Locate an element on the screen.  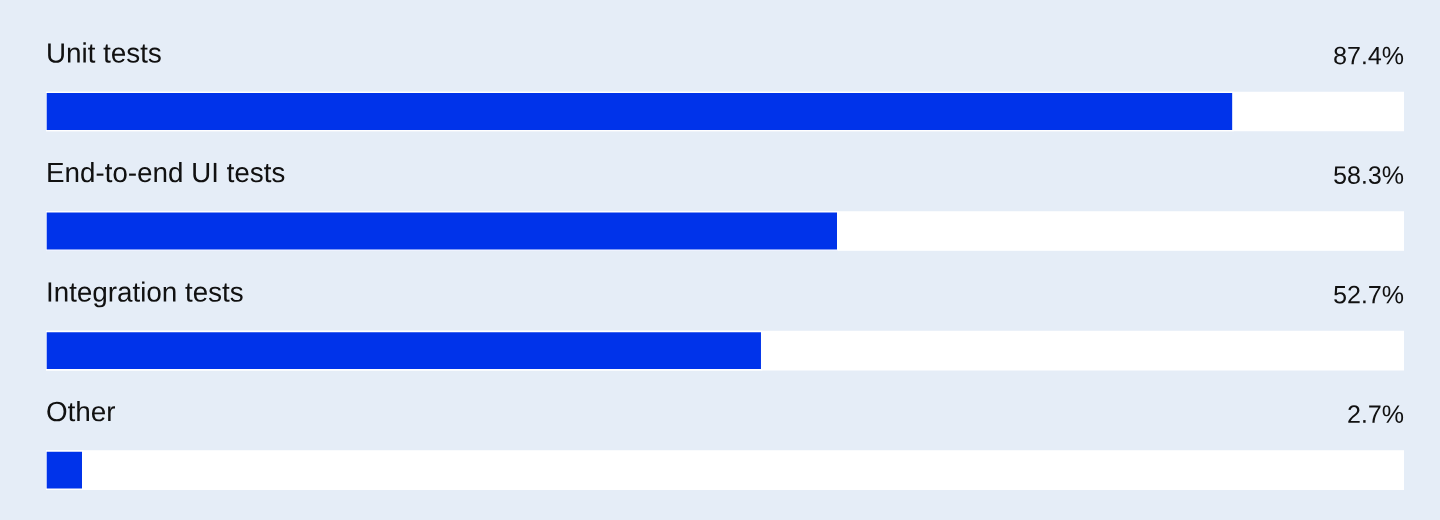
data-label: 87.4% is located at coordinates (1369, 55).